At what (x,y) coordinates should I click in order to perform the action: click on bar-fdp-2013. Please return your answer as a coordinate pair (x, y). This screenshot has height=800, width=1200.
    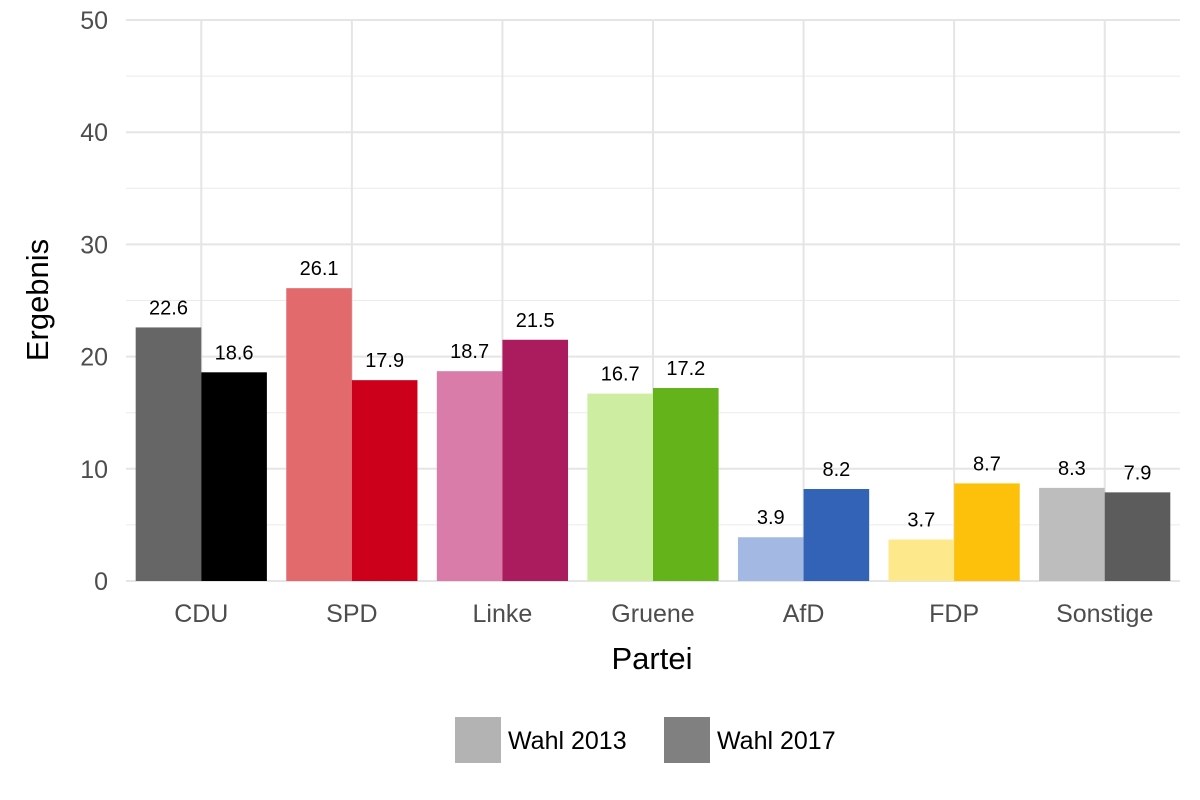
    Looking at the image, I should click on (921, 560).